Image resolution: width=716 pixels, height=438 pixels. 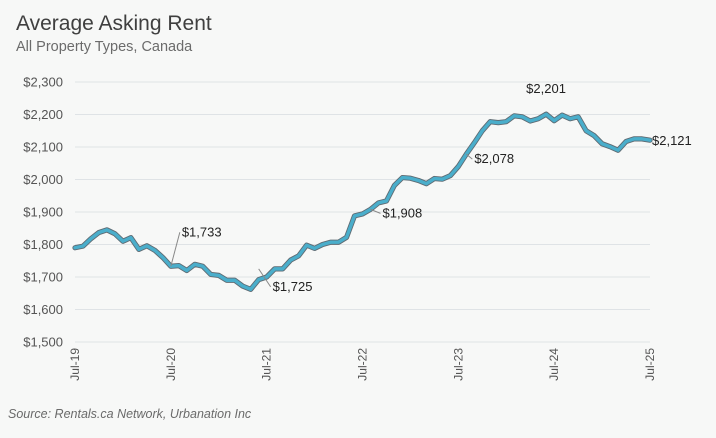 I want to click on data-label: $2,201, so click(x=546, y=88).